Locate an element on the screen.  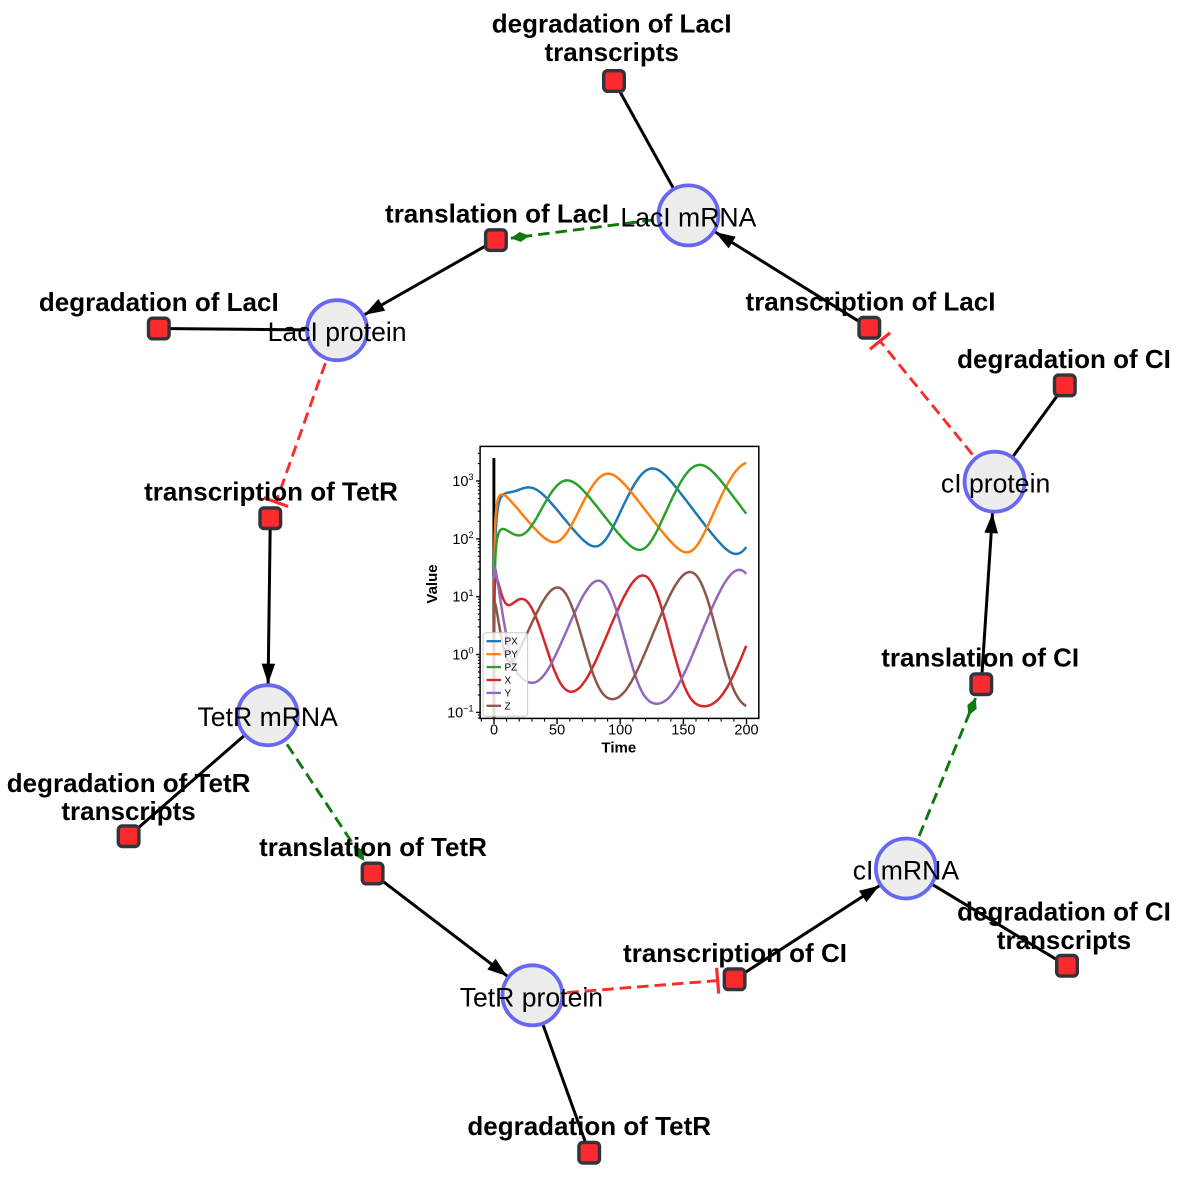
svg-text: transcription of CI is located at coordinates (735, 953).